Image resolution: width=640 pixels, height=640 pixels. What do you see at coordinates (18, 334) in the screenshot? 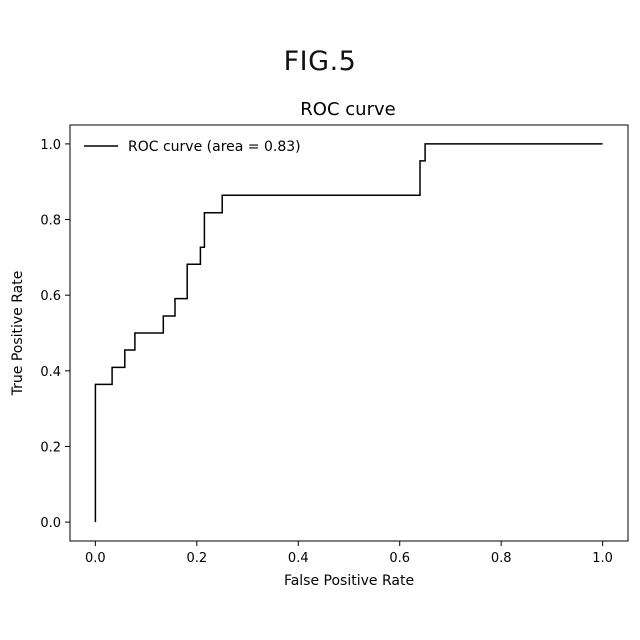
I see `y-axis-label: True Positive Rate` at bounding box center [18, 334].